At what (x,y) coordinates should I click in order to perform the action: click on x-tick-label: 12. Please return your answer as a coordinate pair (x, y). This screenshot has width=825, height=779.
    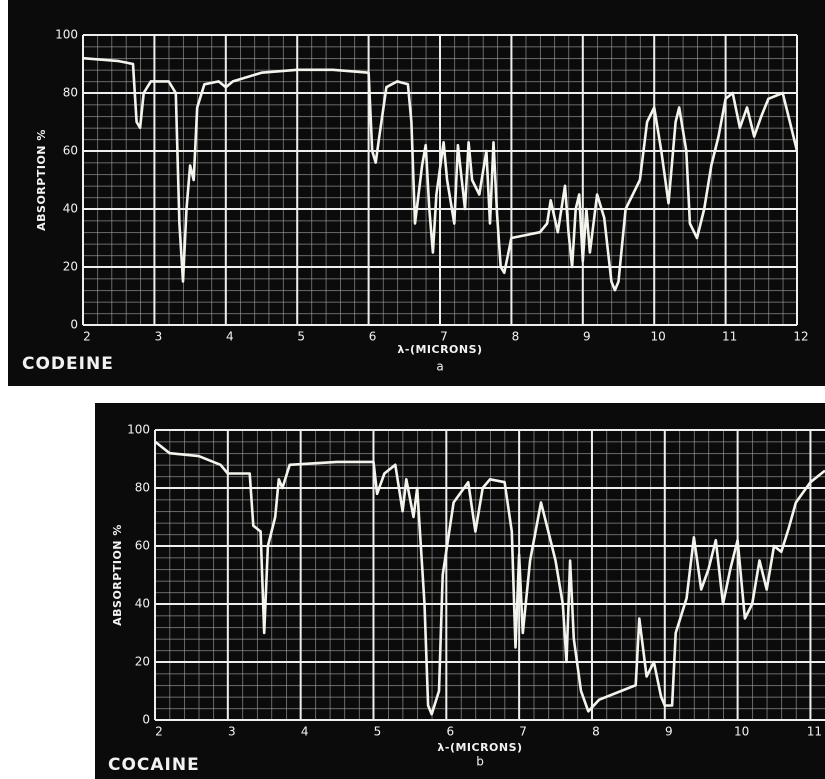
    Looking at the image, I should click on (800, 337).